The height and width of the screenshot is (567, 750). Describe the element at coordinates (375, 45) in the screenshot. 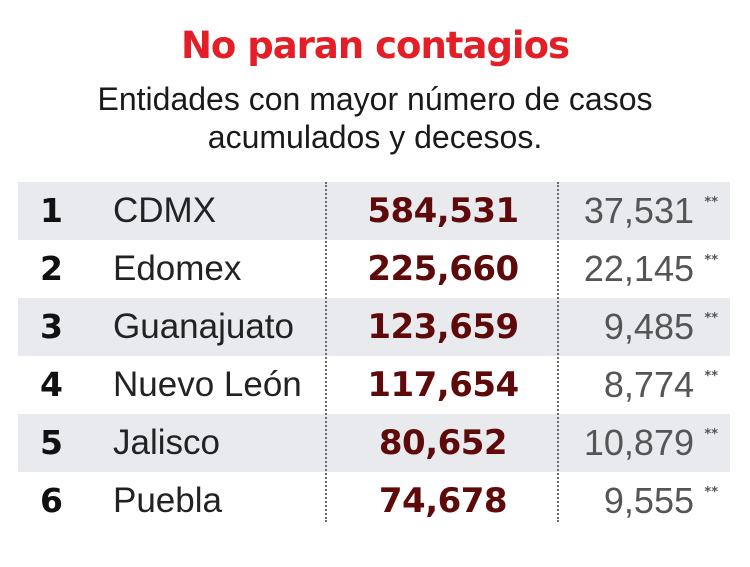

I see `chart-title: No paran contagios` at that location.